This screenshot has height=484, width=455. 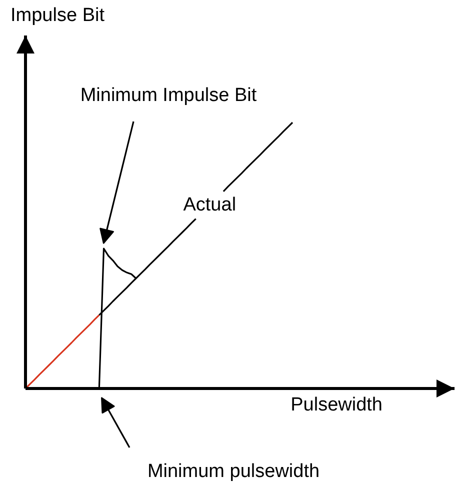 What do you see at coordinates (58, 15) in the screenshot?
I see `text: Impulse Bit` at bounding box center [58, 15].